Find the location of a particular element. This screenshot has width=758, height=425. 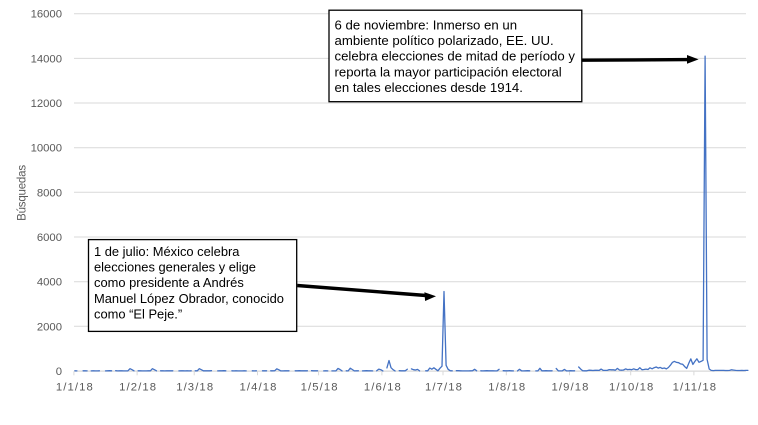

svg-text: Manuel López Obrador, conocido is located at coordinates (189, 298).